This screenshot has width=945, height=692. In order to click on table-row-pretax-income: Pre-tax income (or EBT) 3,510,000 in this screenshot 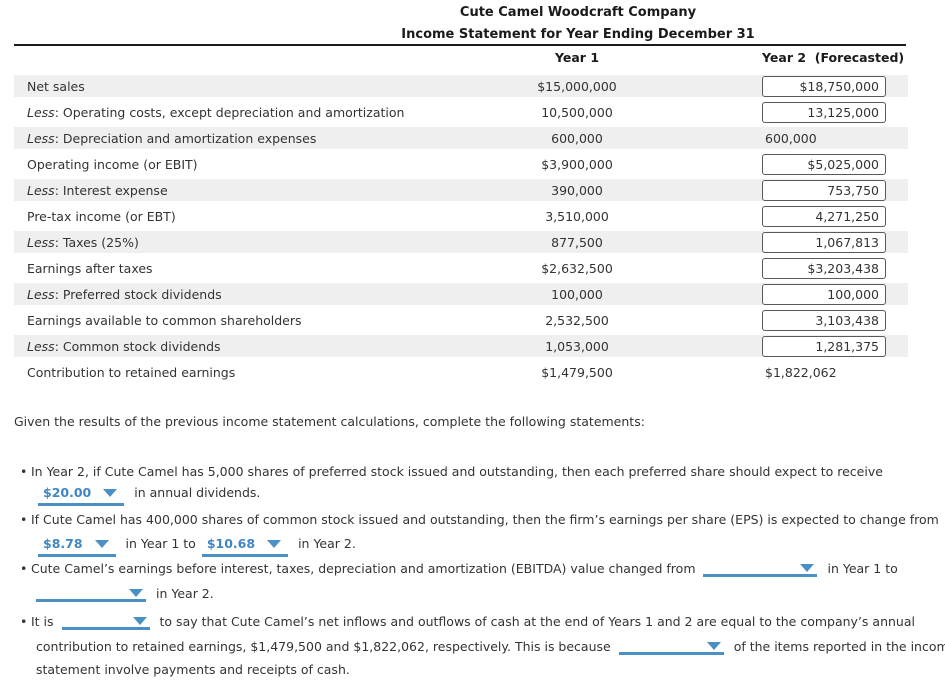, I will do `click(461, 216)`.